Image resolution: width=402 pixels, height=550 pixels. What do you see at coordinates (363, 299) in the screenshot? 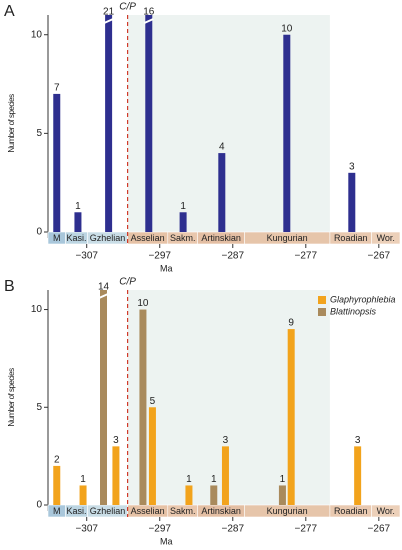
I see `legend-label: Glaphyrophlebia` at bounding box center [363, 299].